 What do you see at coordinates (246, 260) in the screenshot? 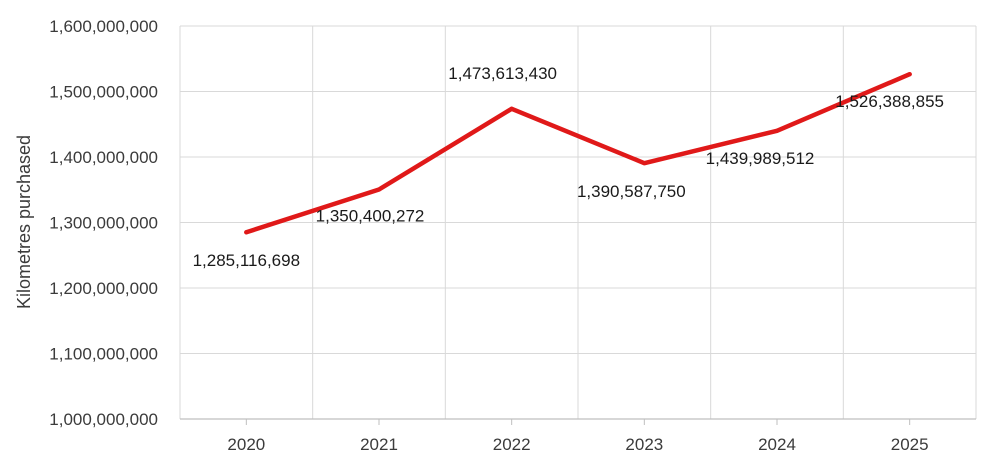
I see `data-label: 1,285,116,698` at bounding box center [246, 260].